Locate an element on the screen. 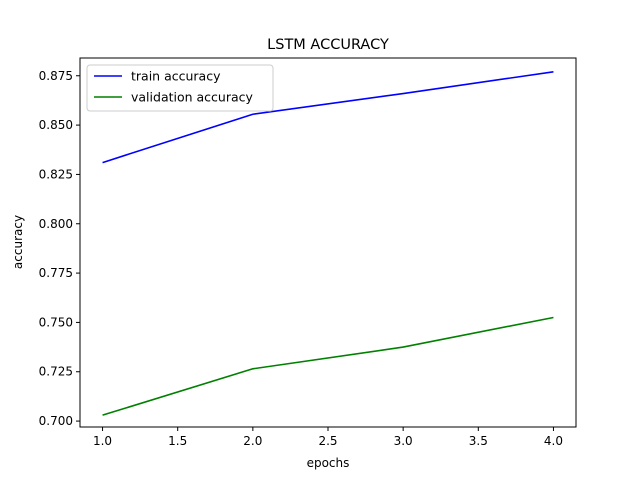 This screenshot has width=640, height=480. y-tick-label: 0.725 is located at coordinates (56, 372).